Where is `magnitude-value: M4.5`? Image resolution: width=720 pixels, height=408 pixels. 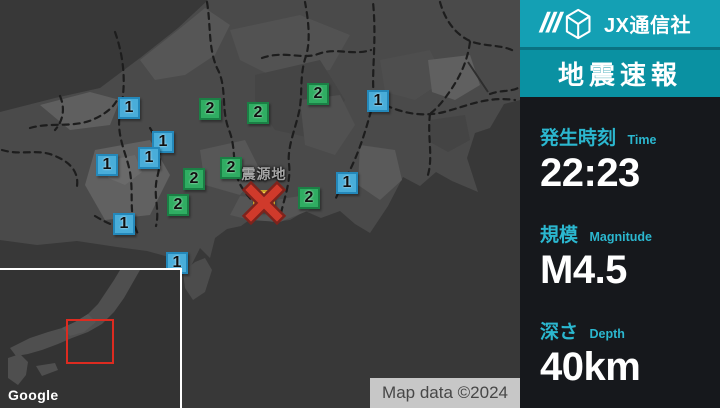
magnitude-value: M4.5 is located at coordinates (583, 269).